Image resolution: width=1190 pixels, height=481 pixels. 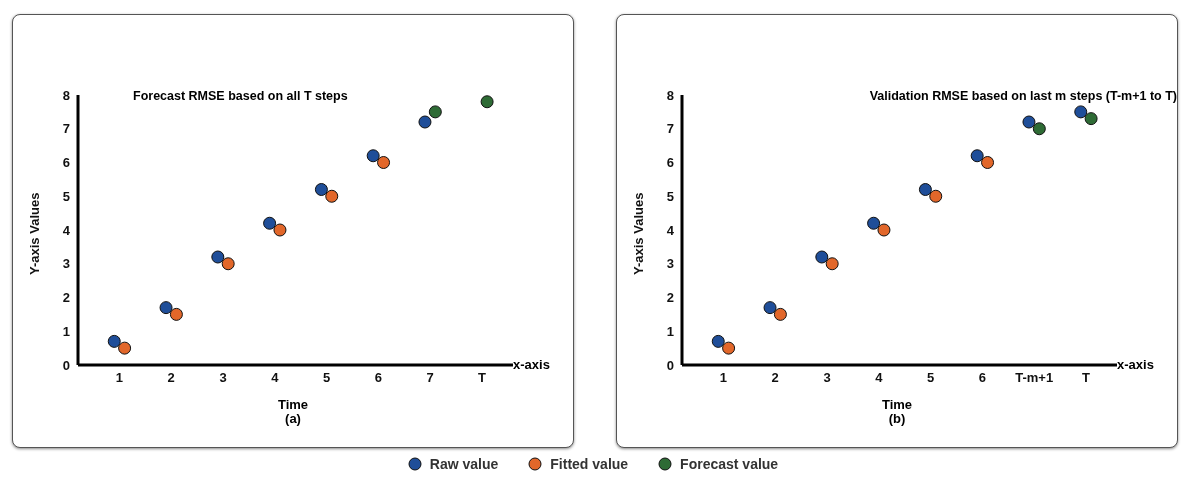 What do you see at coordinates (463, 464) in the screenshot?
I see `legend-label: Raw value` at bounding box center [463, 464].